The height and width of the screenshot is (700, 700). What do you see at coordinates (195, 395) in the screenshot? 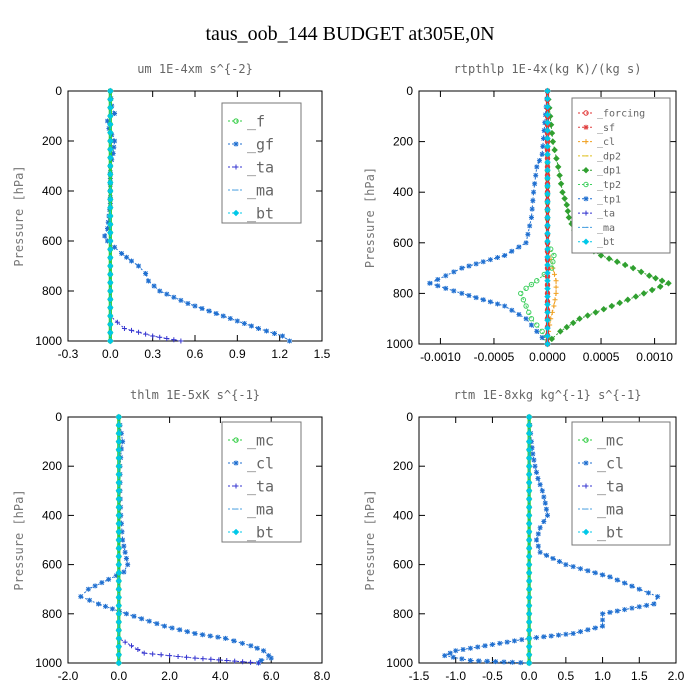
I see `panel-title: thlm 1E-5xK s^{-1}` at bounding box center [195, 395].